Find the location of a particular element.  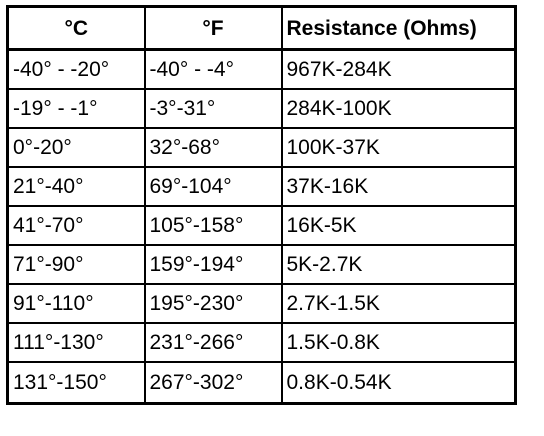

celsius-cell: -40° - -20° is located at coordinates (76, 69).